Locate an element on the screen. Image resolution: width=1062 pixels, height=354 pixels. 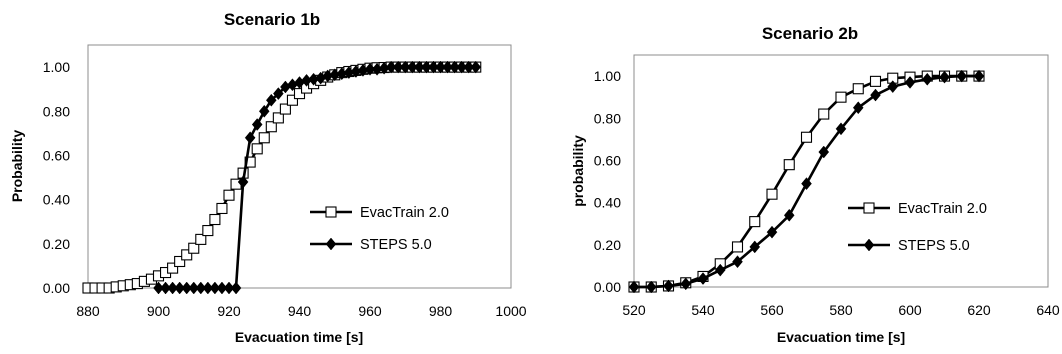
chart-1-y-axis-title: Probability is located at coordinates (17, 166).